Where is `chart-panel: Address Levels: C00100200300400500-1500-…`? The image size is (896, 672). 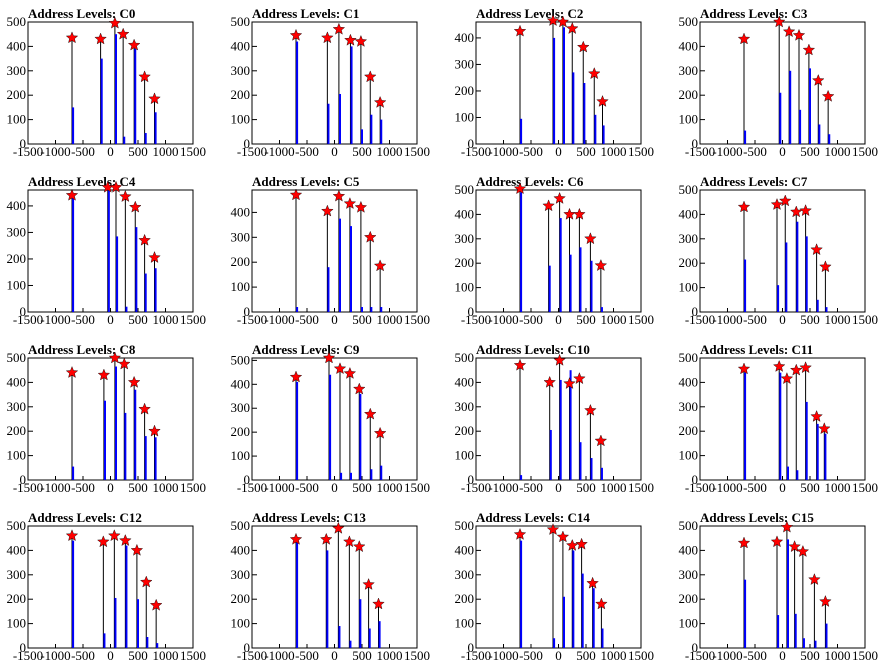
chart-panel: Address Levels: C00100200300400500-1500-… is located at coordinates (107, 82).